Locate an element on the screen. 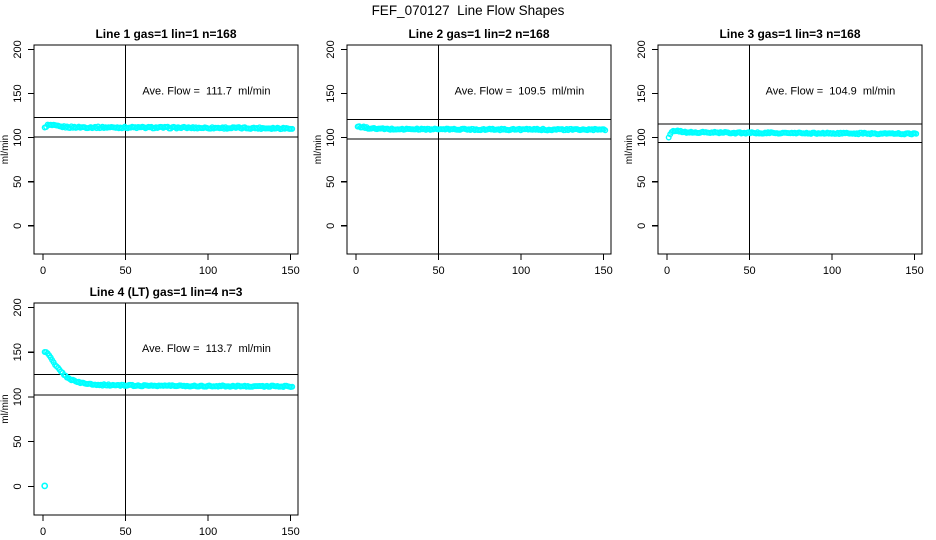  figure-title: FEF_070127 Line Flow Shapes is located at coordinates (468, 10).